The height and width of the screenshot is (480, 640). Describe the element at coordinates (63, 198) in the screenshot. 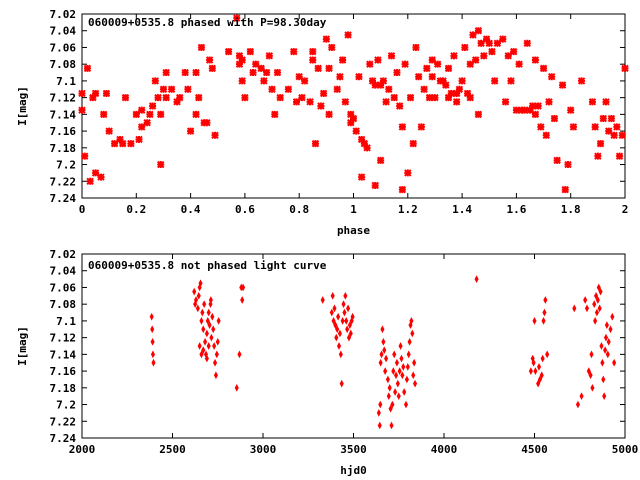

I see `y-tick-label: 7.24` at that location.